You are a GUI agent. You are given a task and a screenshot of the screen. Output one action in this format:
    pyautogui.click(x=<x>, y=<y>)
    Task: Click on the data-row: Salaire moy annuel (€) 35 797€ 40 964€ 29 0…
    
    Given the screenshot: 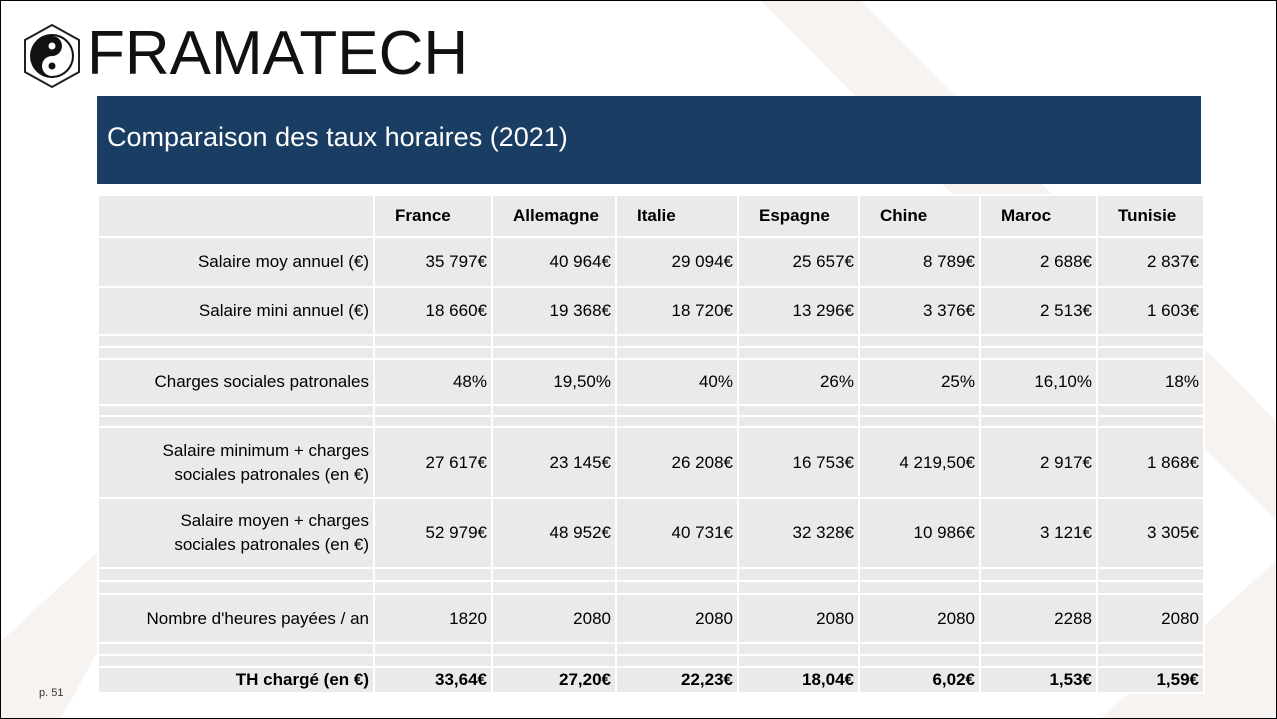 What is the action you would take?
    pyautogui.click(x=651, y=262)
    